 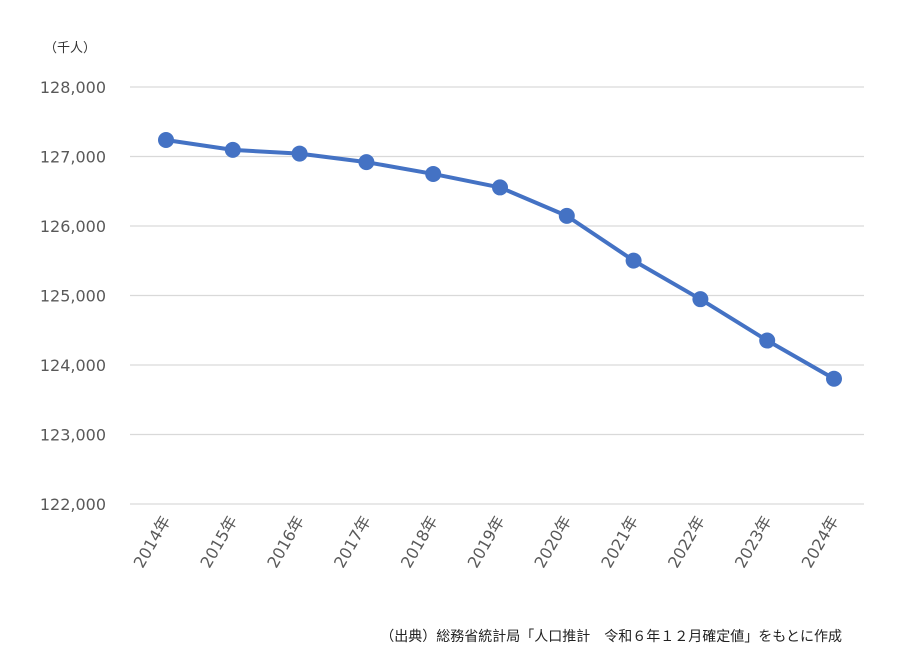 I want to click on x-tick-label: 2024年, so click(x=820, y=542).